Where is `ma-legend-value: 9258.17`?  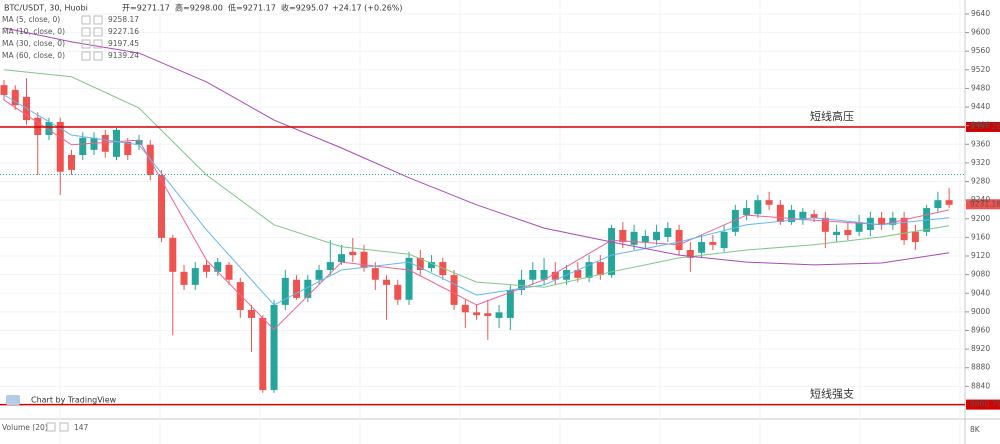 ma-legend-value: 9258.17 is located at coordinates (123, 19).